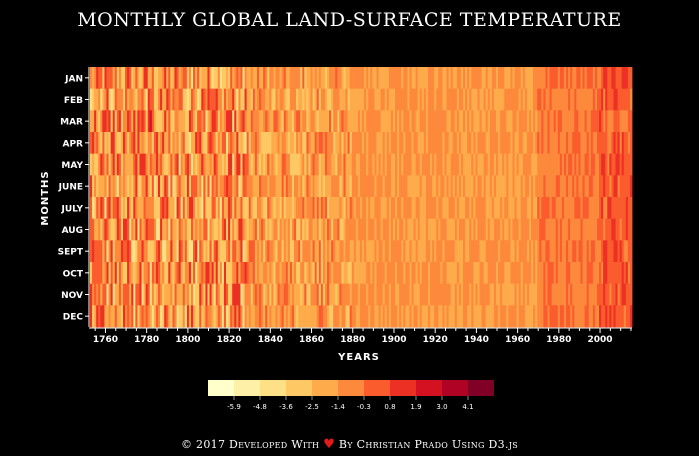 The height and width of the screenshot is (456, 699). What do you see at coordinates (415, 407) in the screenshot?
I see `legend-tick-label: 1.9` at bounding box center [415, 407].